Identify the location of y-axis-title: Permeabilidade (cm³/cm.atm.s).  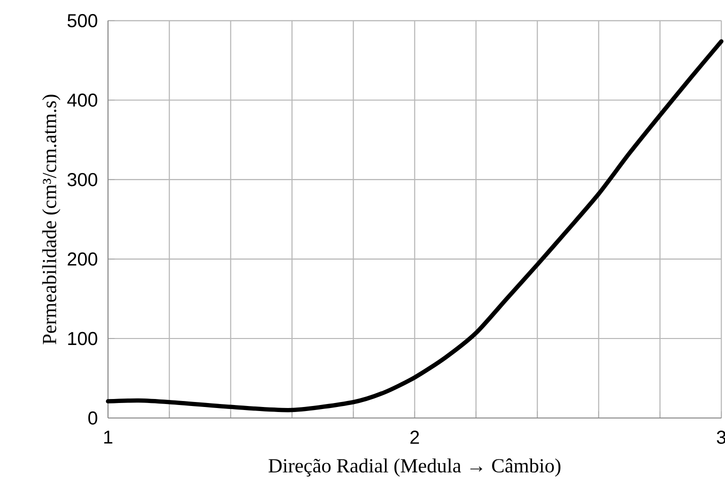
(51, 219).